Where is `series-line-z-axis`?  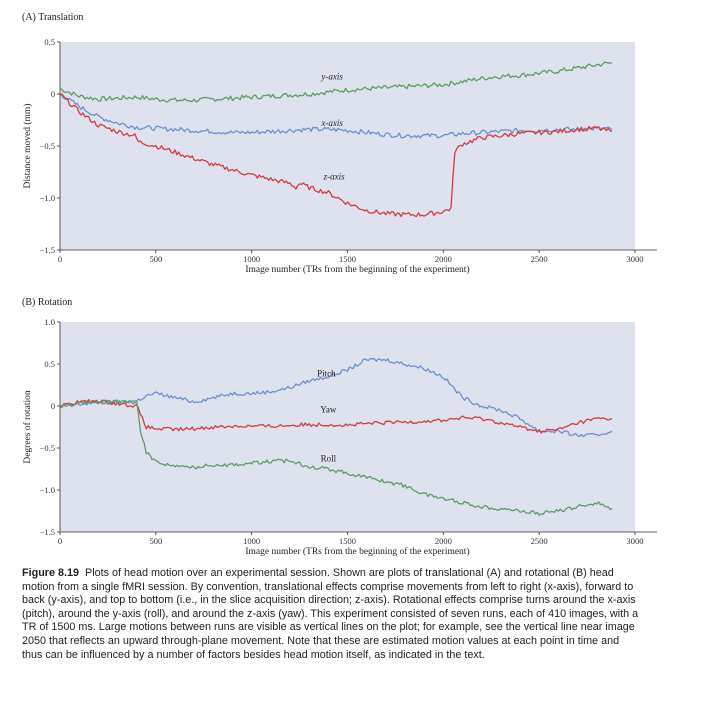 series-line-z-axis is located at coordinates (336, 155).